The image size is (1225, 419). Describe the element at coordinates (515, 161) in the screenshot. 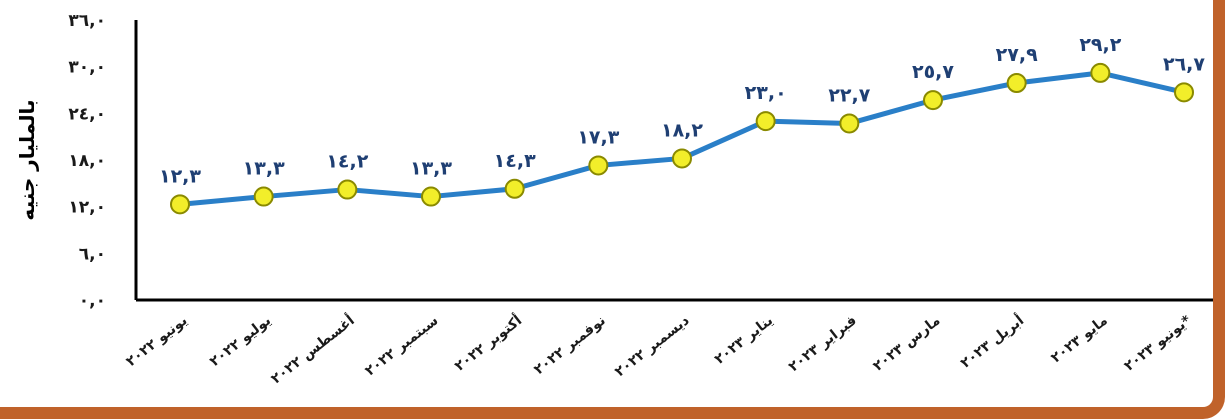

I see `data-label: ١٤,٣` at that location.